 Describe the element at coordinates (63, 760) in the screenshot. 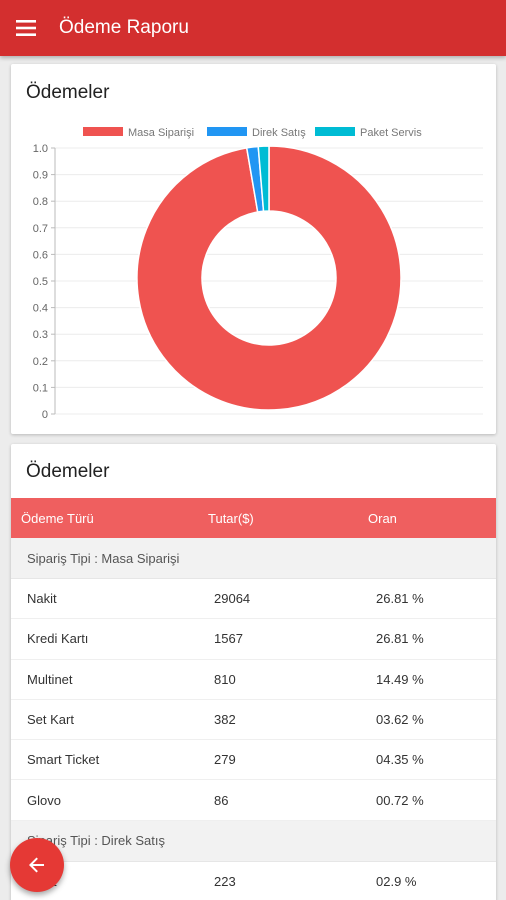

I see `cell-payment-type: Smart Ticket` at that location.